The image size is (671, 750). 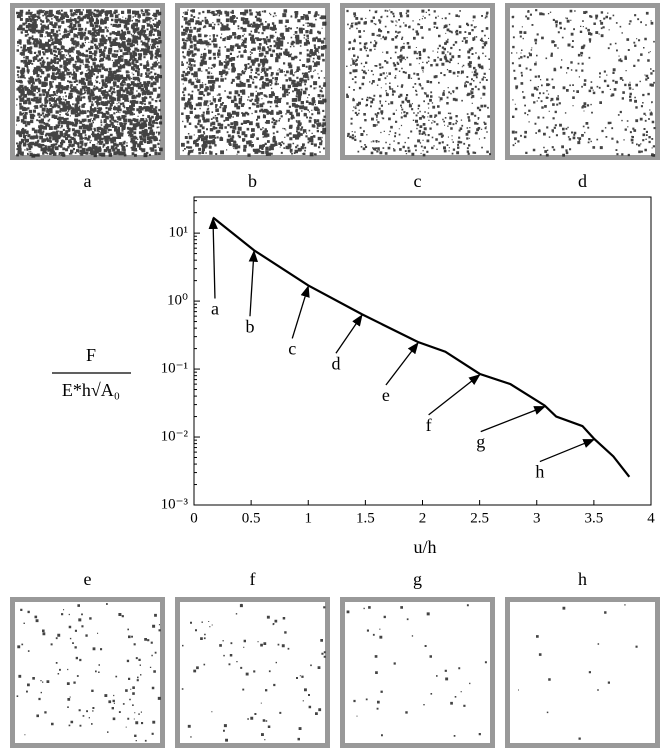 What do you see at coordinates (175, 504) in the screenshot?
I see `y-tick-label: 10⁻³` at bounding box center [175, 504].